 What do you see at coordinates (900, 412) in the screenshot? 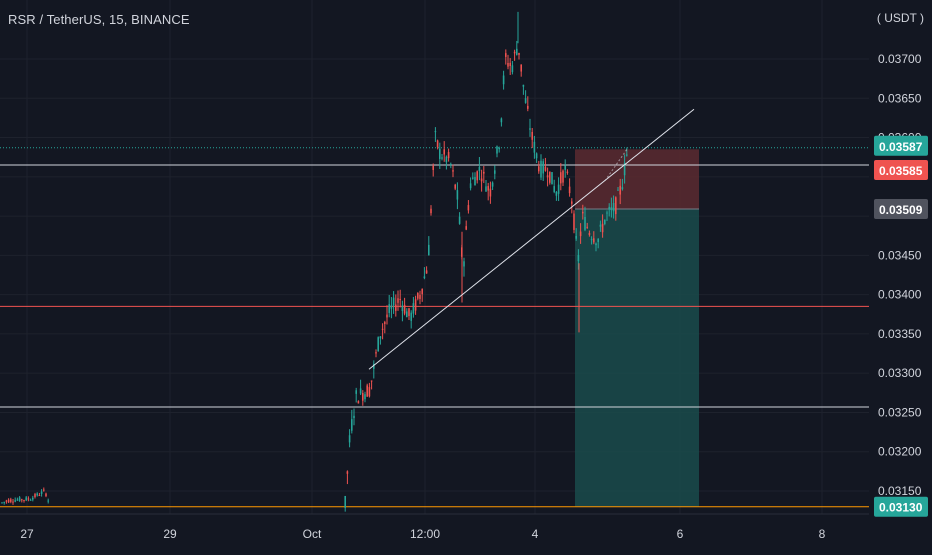
I see `price-tick-label: 0.03250` at bounding box center [900, 412].